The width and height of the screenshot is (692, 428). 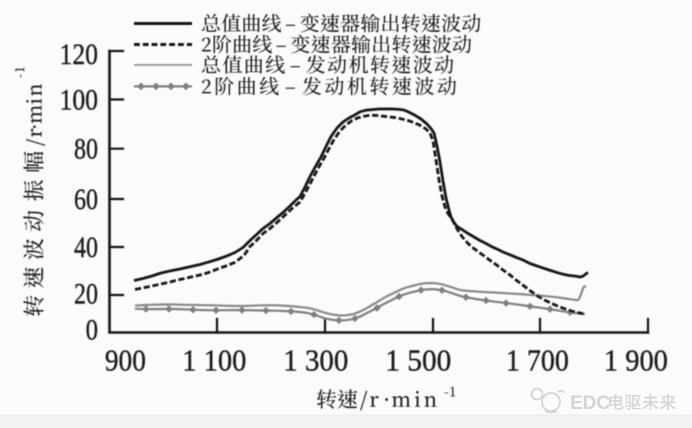 I want to click on svg-text: 40, so click(x=86, y=247).